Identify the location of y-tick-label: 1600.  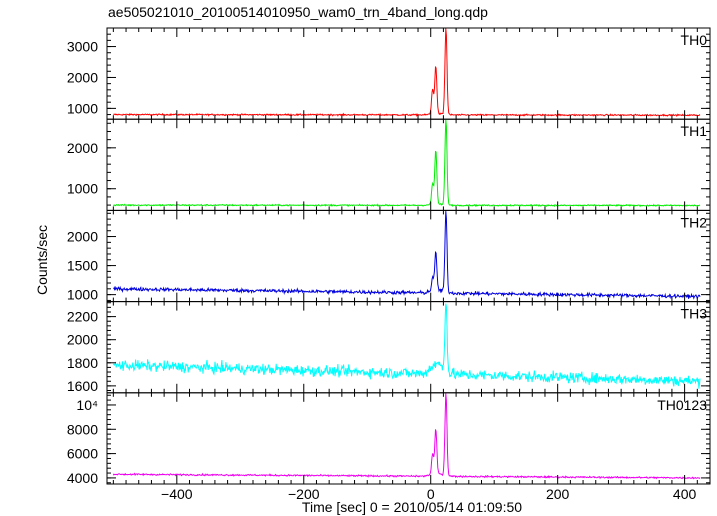
(82, 386).